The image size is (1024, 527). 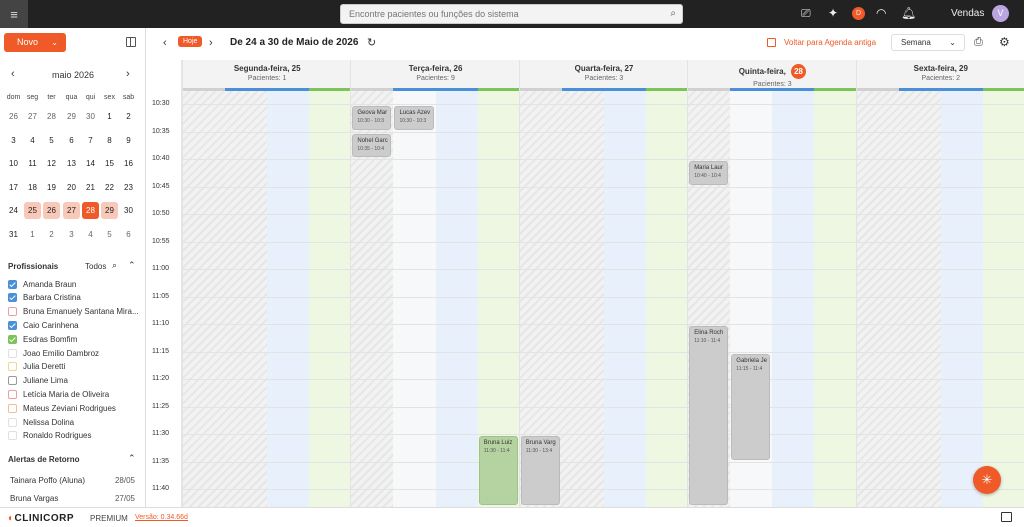 What do you see at coordinates (62, 408) in the screenshot?
I see `professional-item: Mateus Zeviani Rodrigues` at bounding box center [62, 408].